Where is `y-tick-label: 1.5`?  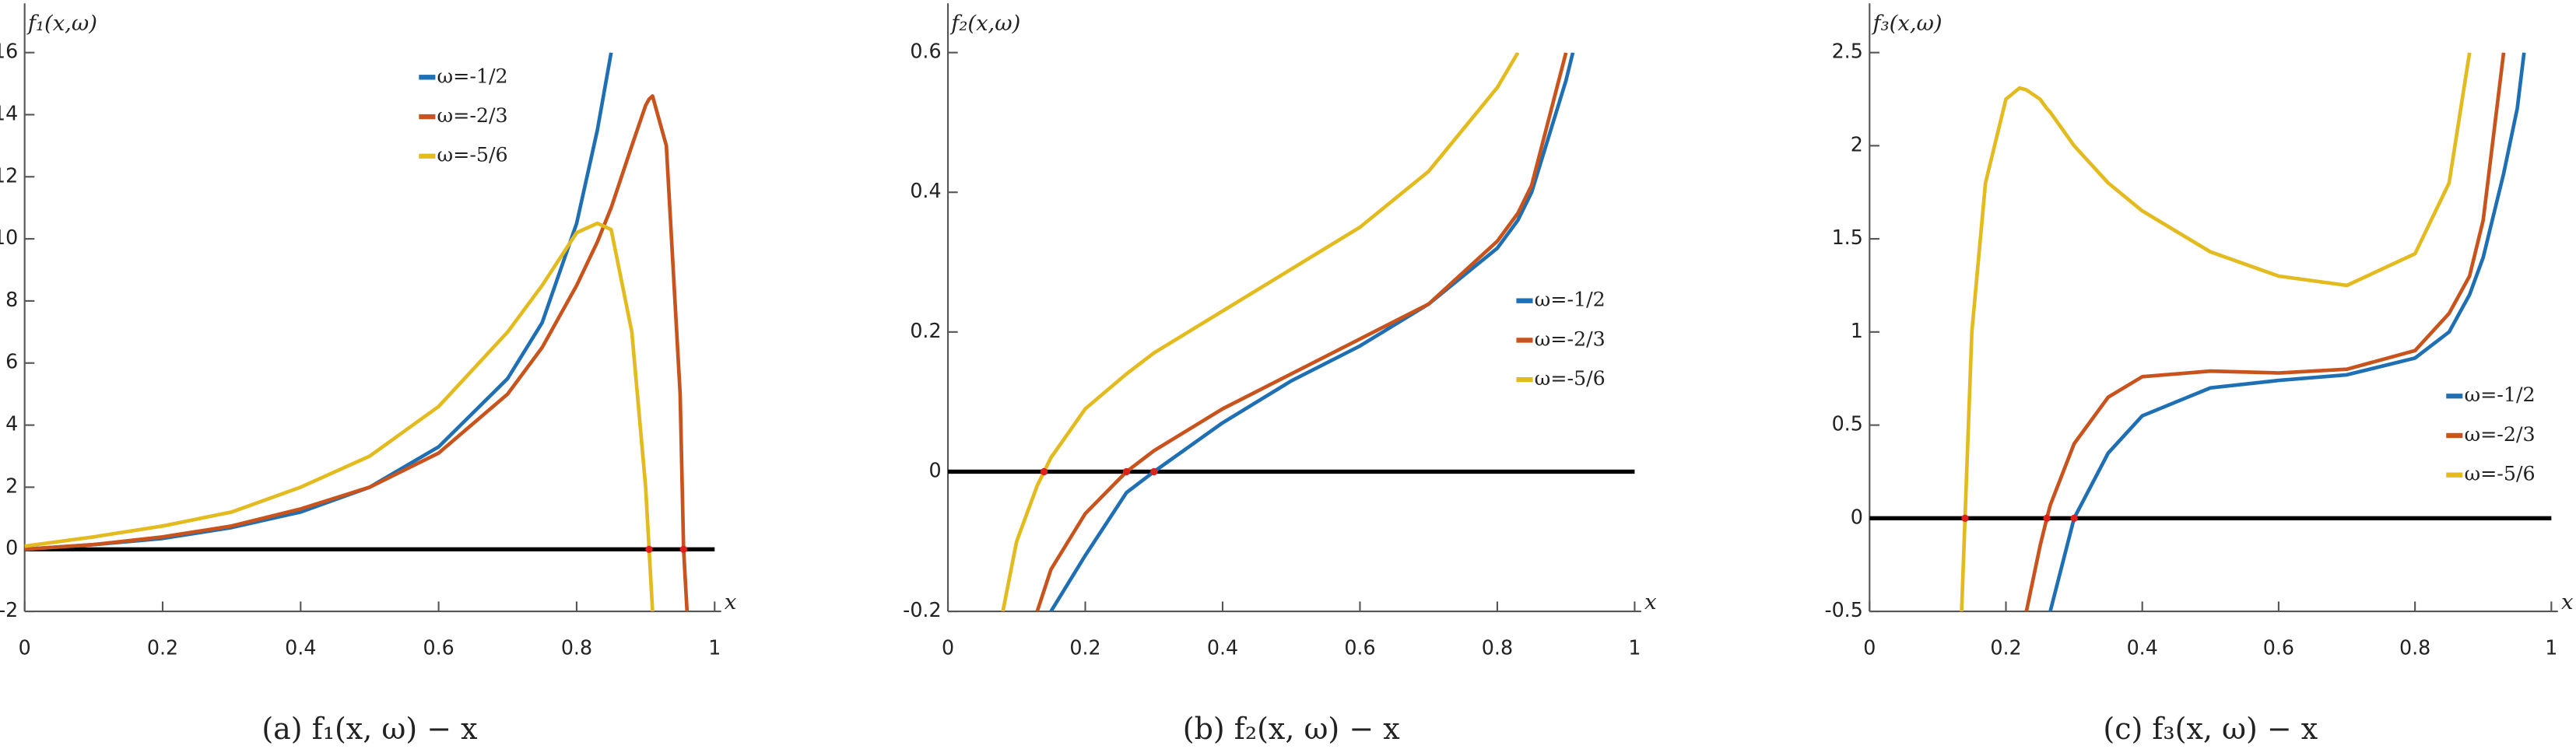 y-tick-label: 1.5 is located at coordinates (1848, 238).